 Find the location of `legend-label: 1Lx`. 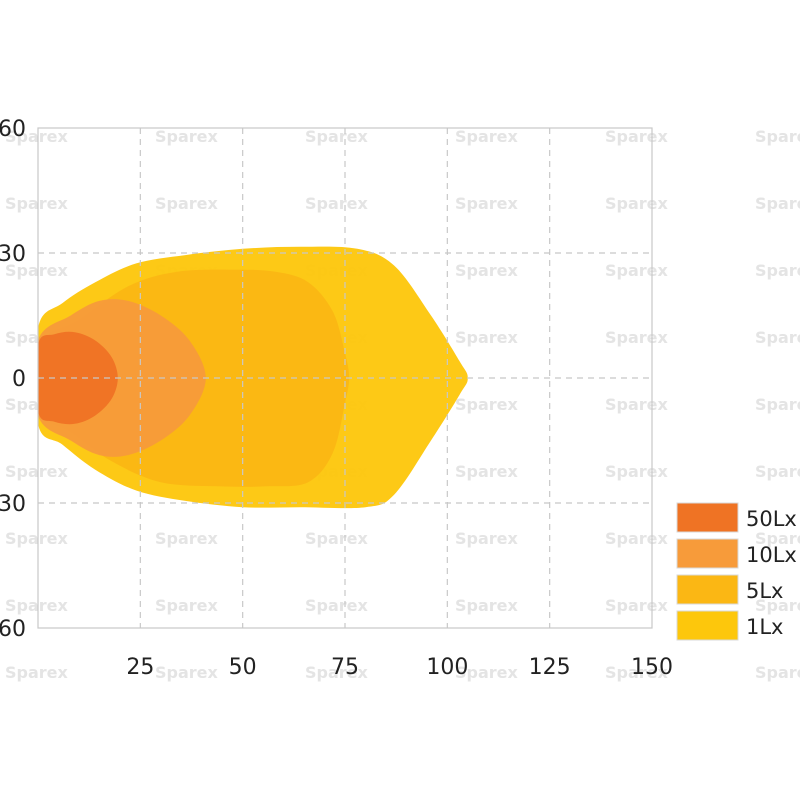

legend-label: 1Lx is located at coordinates (765, 627).